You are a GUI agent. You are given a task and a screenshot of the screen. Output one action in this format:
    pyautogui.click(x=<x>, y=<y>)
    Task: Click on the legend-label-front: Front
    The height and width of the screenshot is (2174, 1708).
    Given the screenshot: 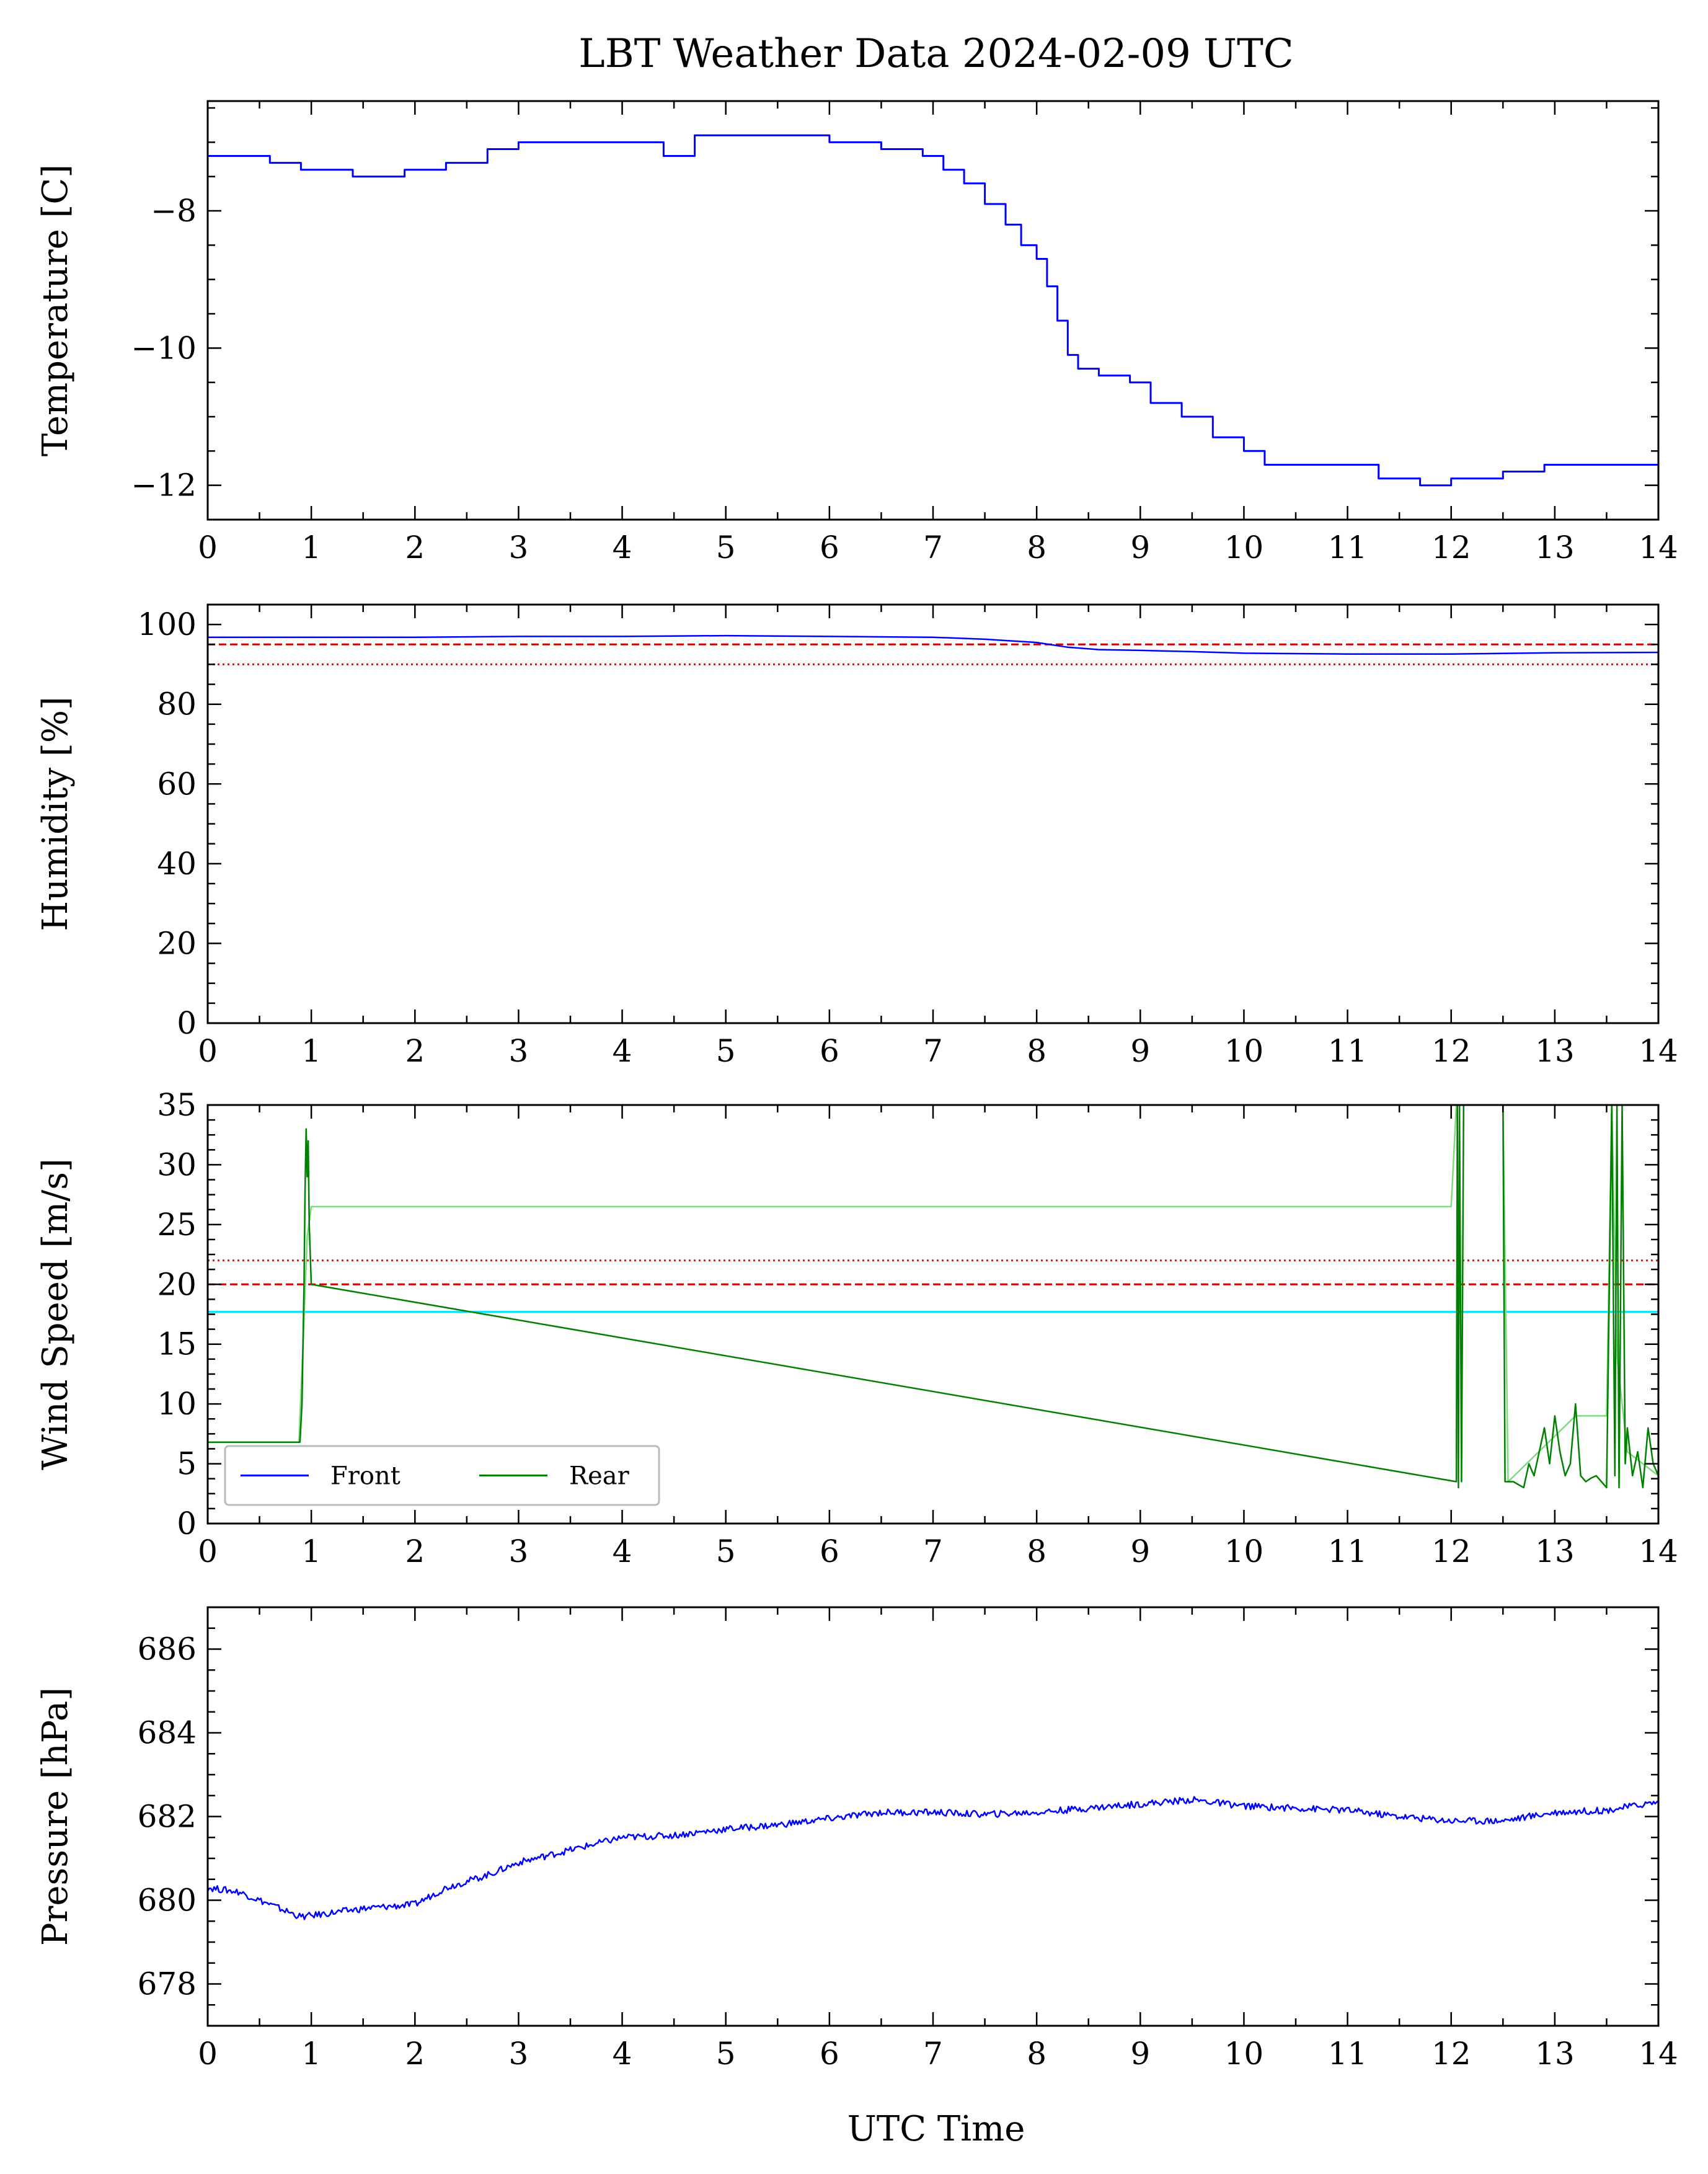 What is the action you would take?
    pyautogui.click(x=365, y=1476)
    